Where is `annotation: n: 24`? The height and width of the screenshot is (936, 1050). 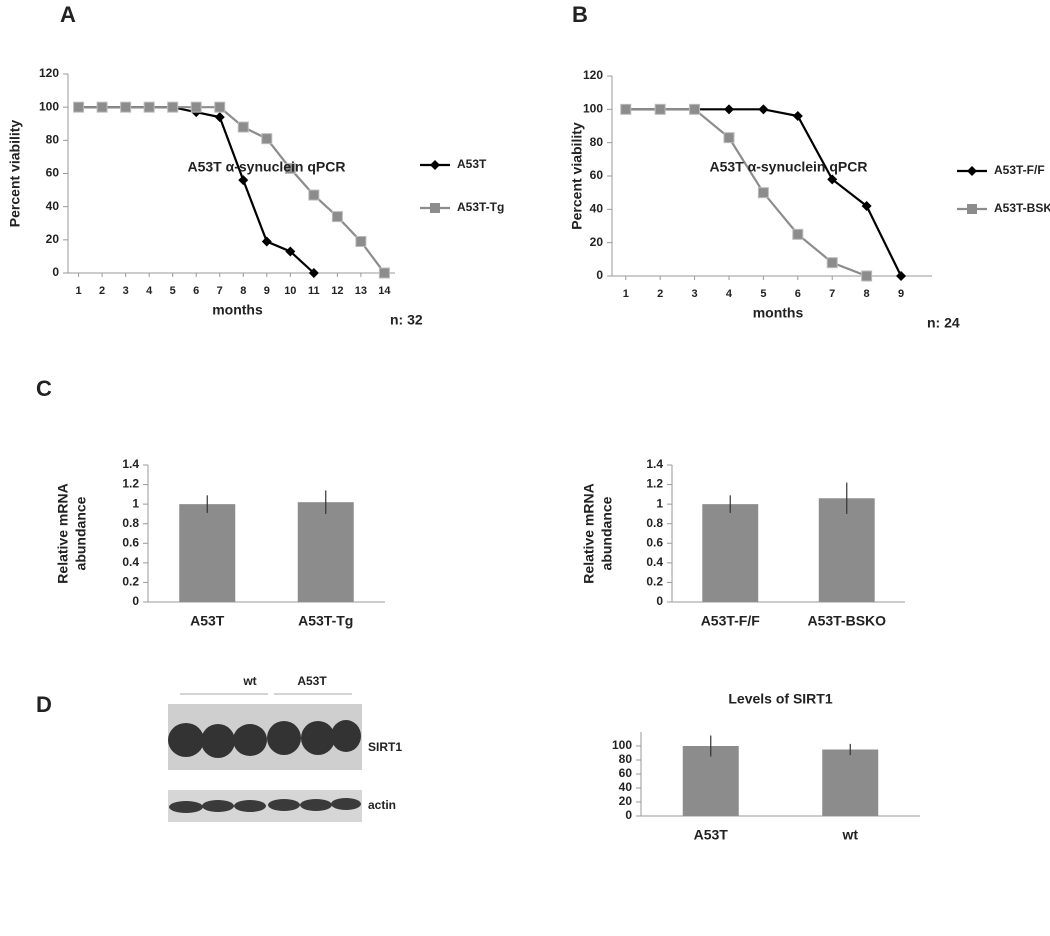 annotation: n: 24 is located at coordinates (943, 323).